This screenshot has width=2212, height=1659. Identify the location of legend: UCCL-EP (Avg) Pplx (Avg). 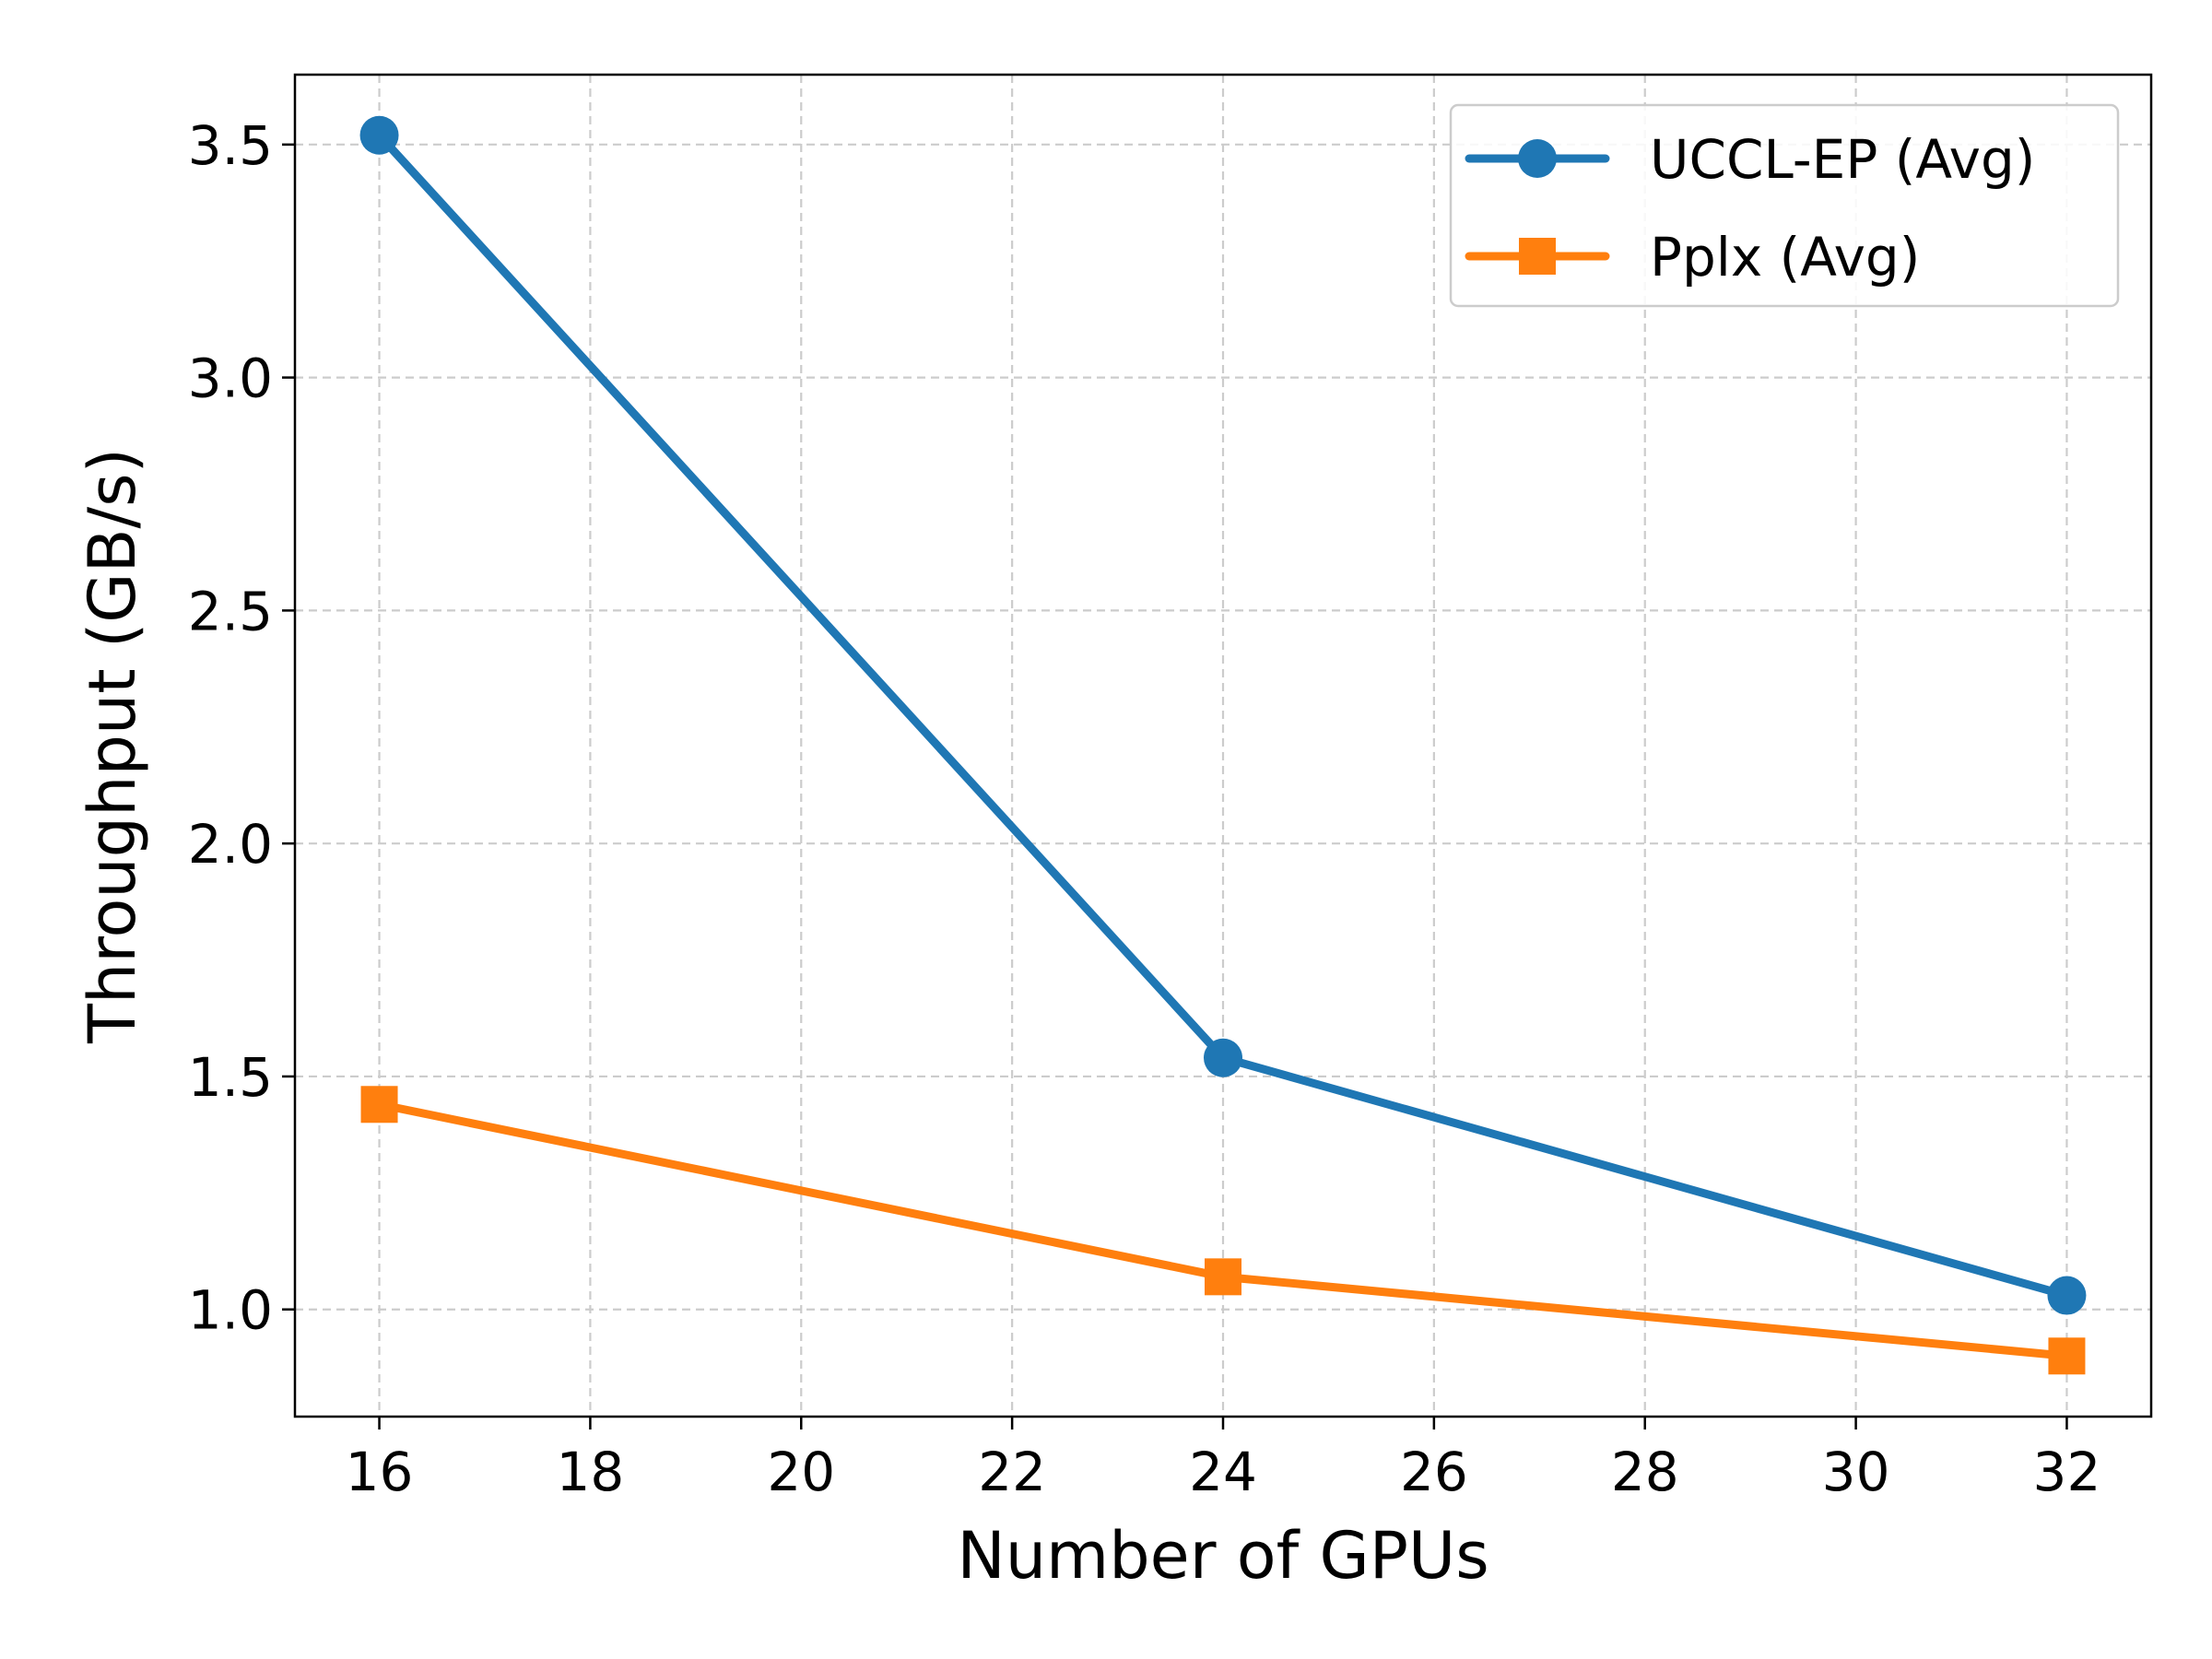
(1784, 205).